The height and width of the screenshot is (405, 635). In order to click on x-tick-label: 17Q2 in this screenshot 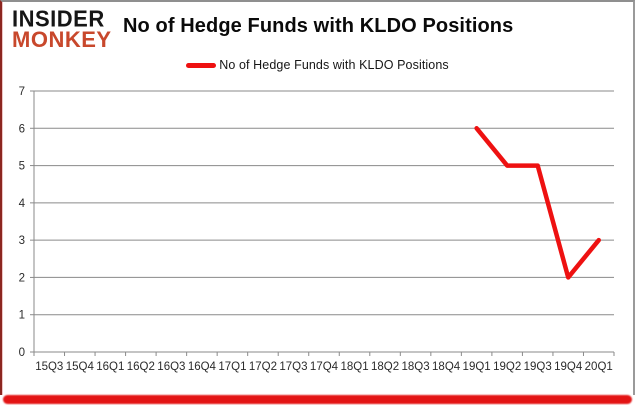, I will do `click(263, 367)`.